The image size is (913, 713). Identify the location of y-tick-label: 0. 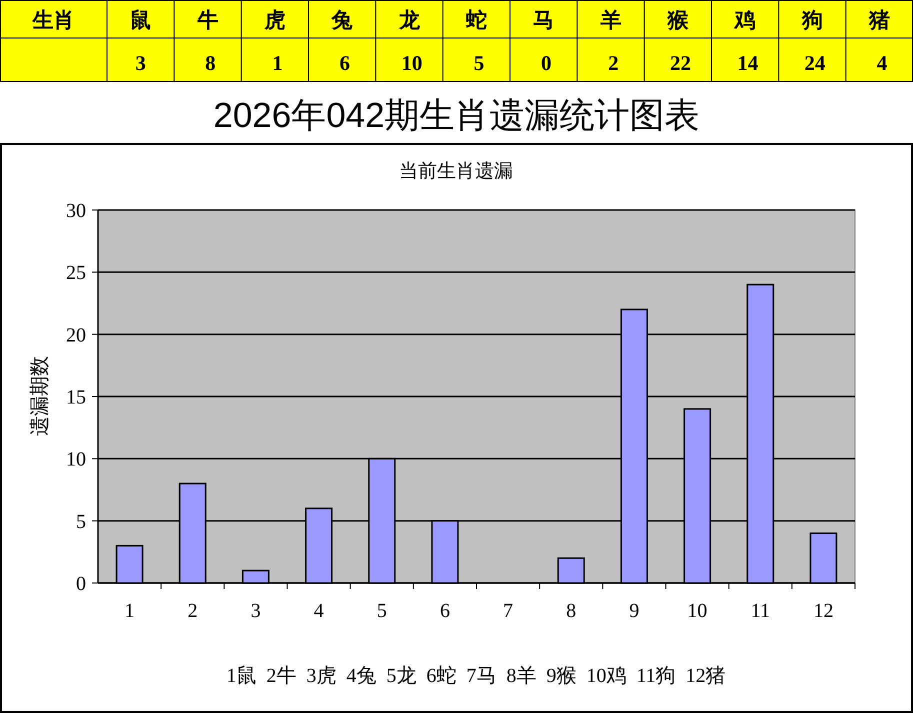
(81, 584).